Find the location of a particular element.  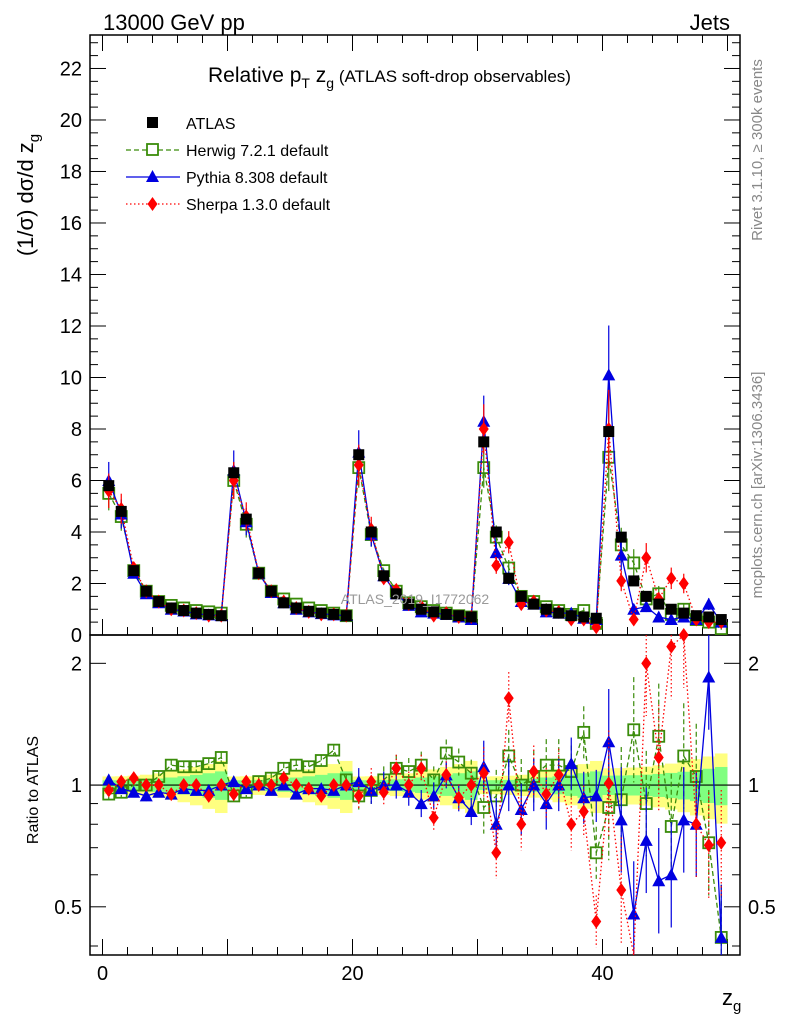

x-tick-label: 0 is located at coordinates (102, 974).